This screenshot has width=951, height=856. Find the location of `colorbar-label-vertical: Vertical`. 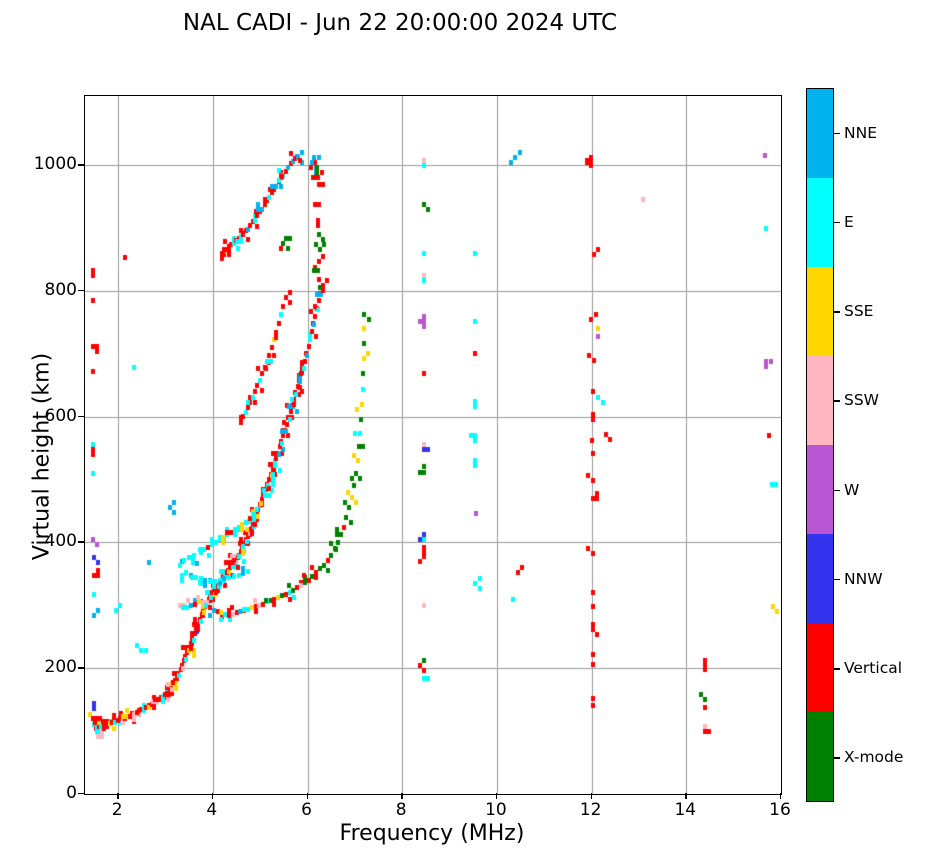

colorbar-label-vertical: Vertical is located at coordinates (873, 668).